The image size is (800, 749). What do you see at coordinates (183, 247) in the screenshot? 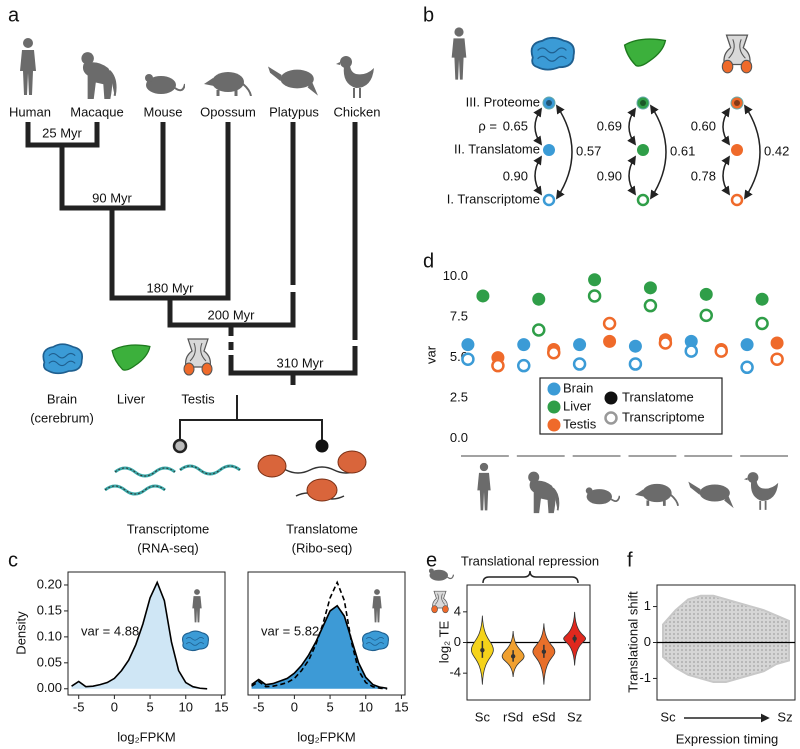
I see `divergence-labels: 25 Myr 90 Myr 180 Myr 200 Myr 310 Myr` at bounding box center [183, 247].